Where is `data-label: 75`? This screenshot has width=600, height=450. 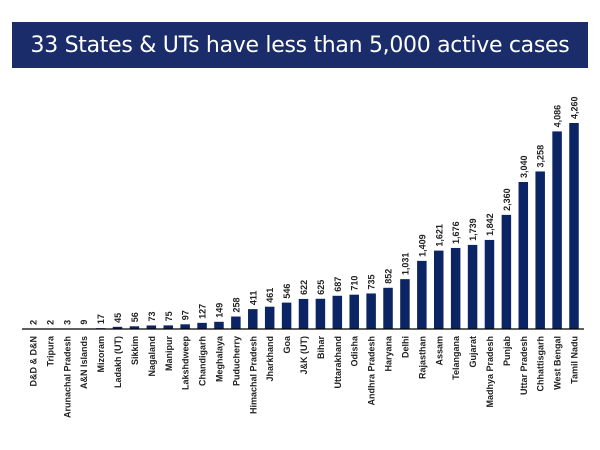
data-label: 75 is located at coordinates (169, 316).